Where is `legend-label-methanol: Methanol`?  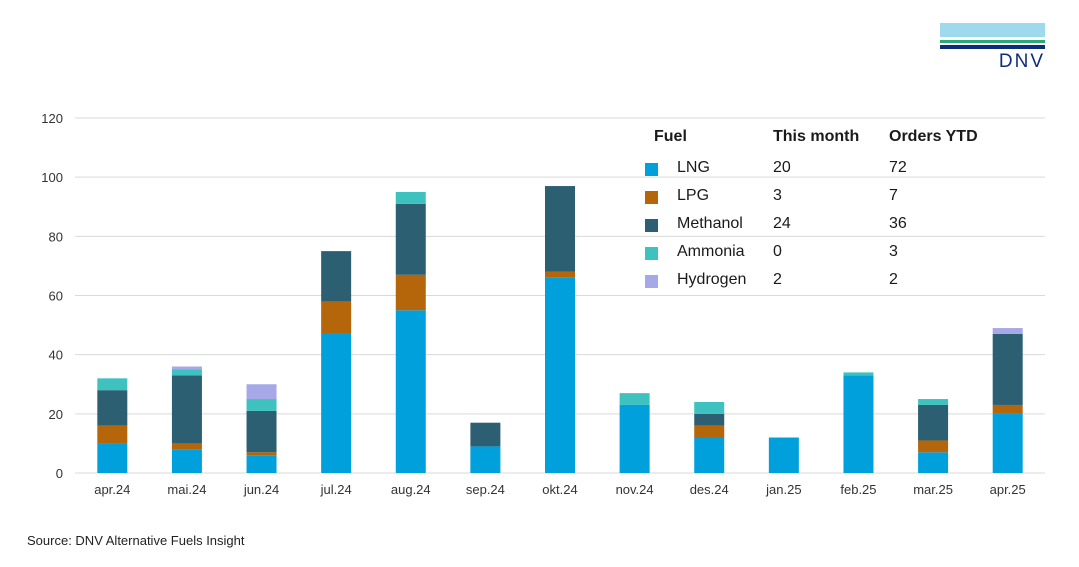 legend-label-methanol: Methanol is located at coordinates (710, 223).